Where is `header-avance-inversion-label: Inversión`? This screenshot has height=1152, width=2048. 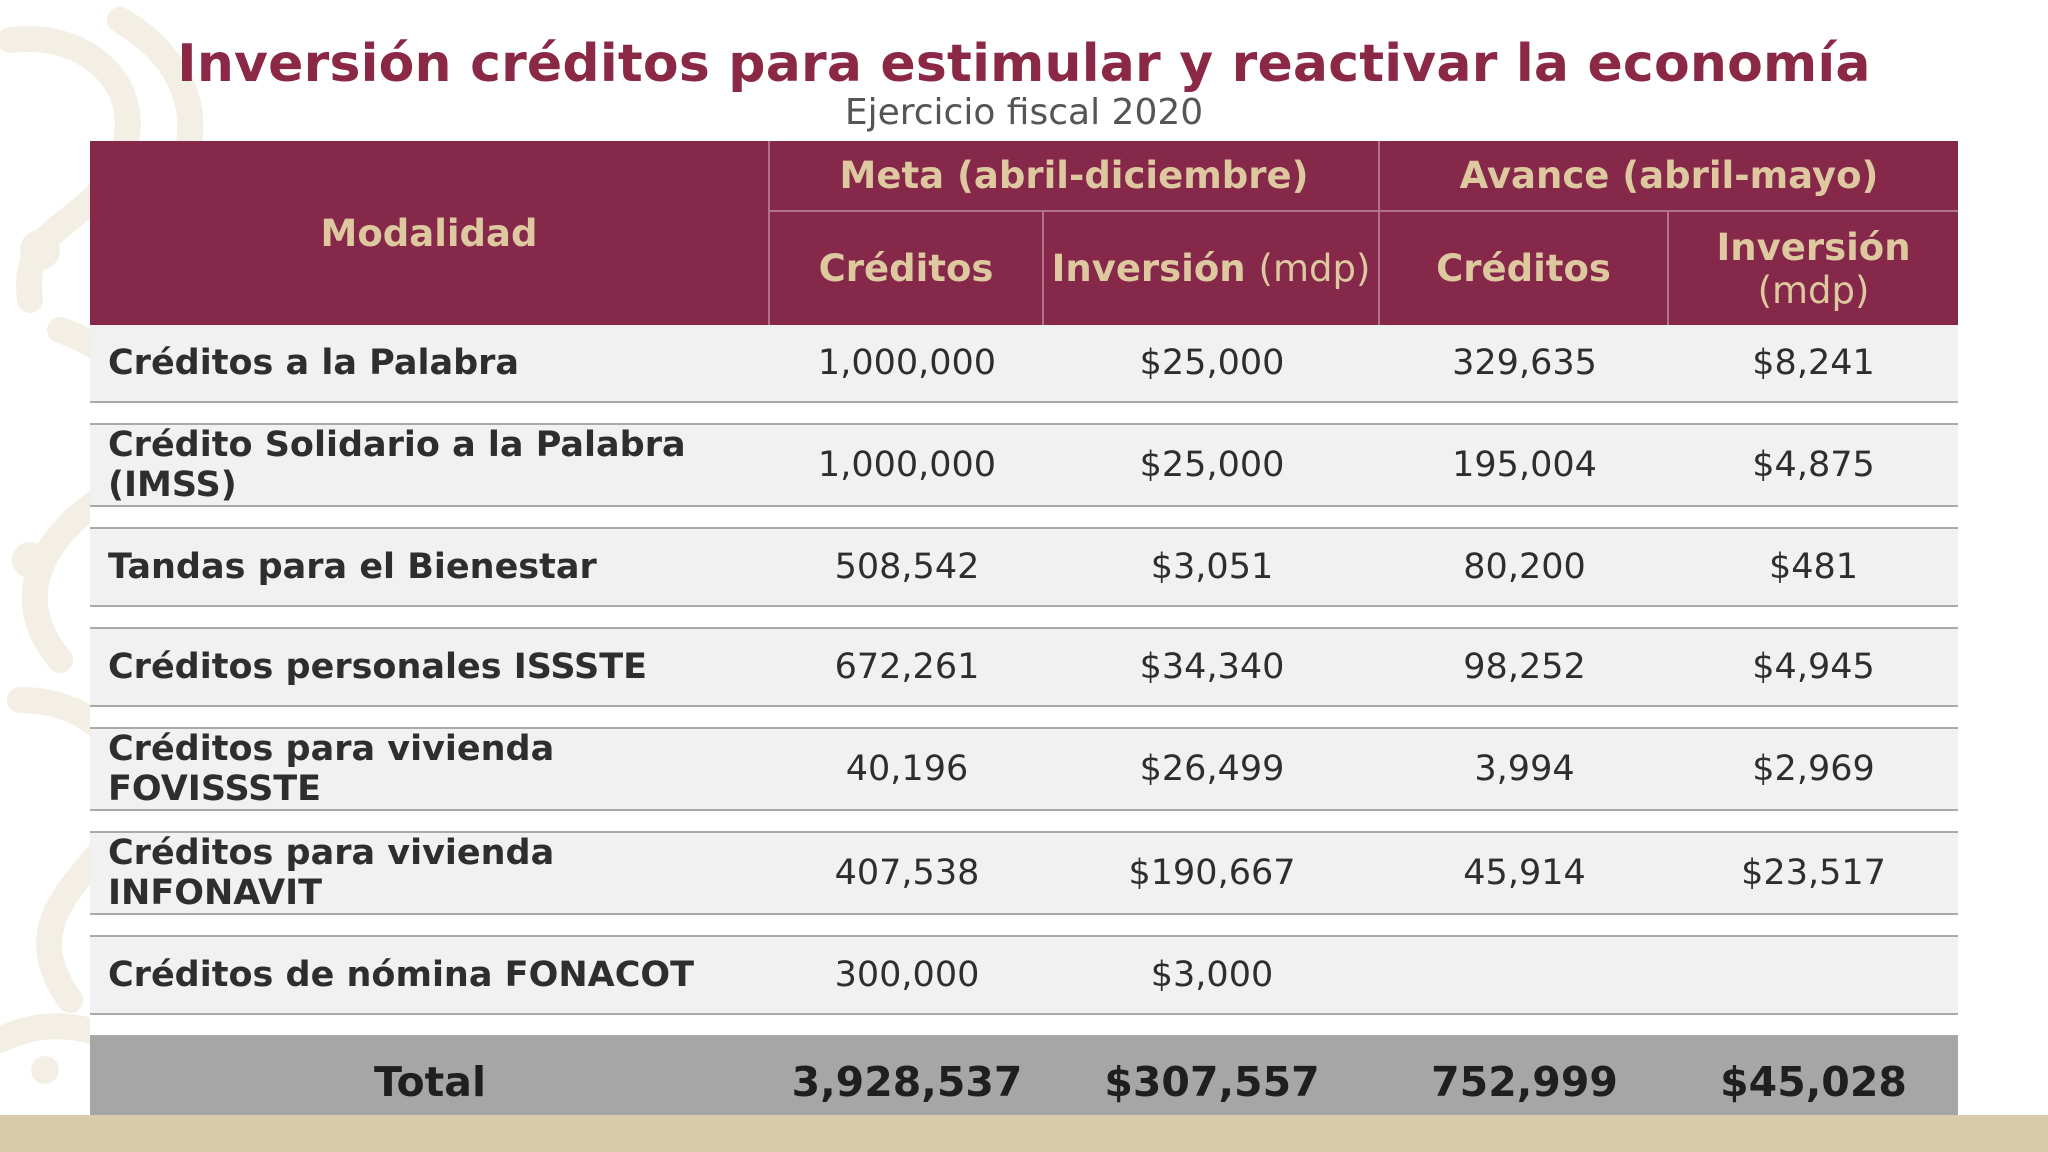
header-avance-inversion-label: Inversión is located at coordinates (1813, 247).